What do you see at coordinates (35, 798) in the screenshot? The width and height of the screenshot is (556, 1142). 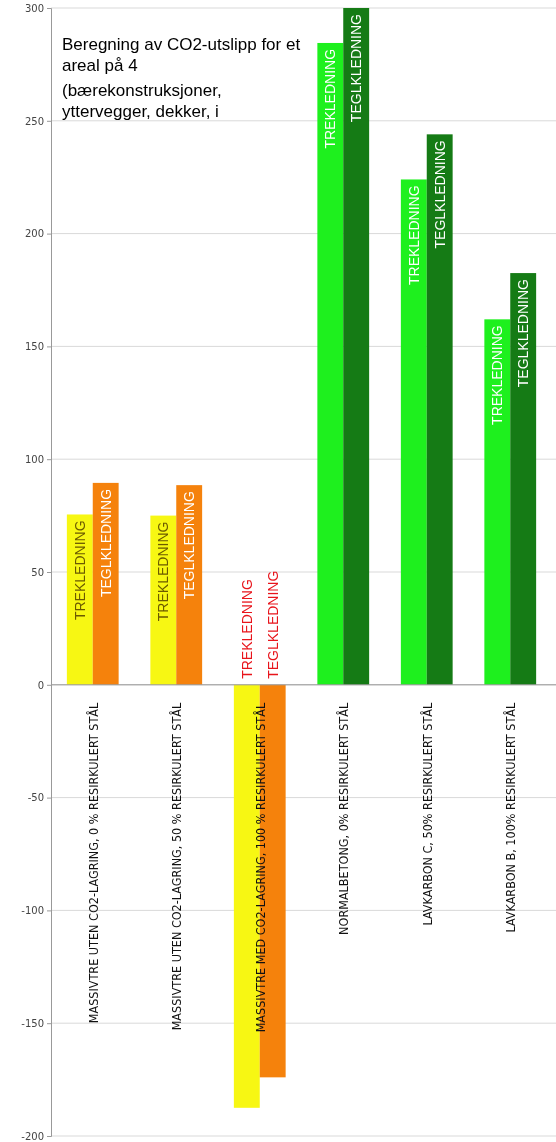 I see `y-tick-label: -50` at bounding box center [35, 798].